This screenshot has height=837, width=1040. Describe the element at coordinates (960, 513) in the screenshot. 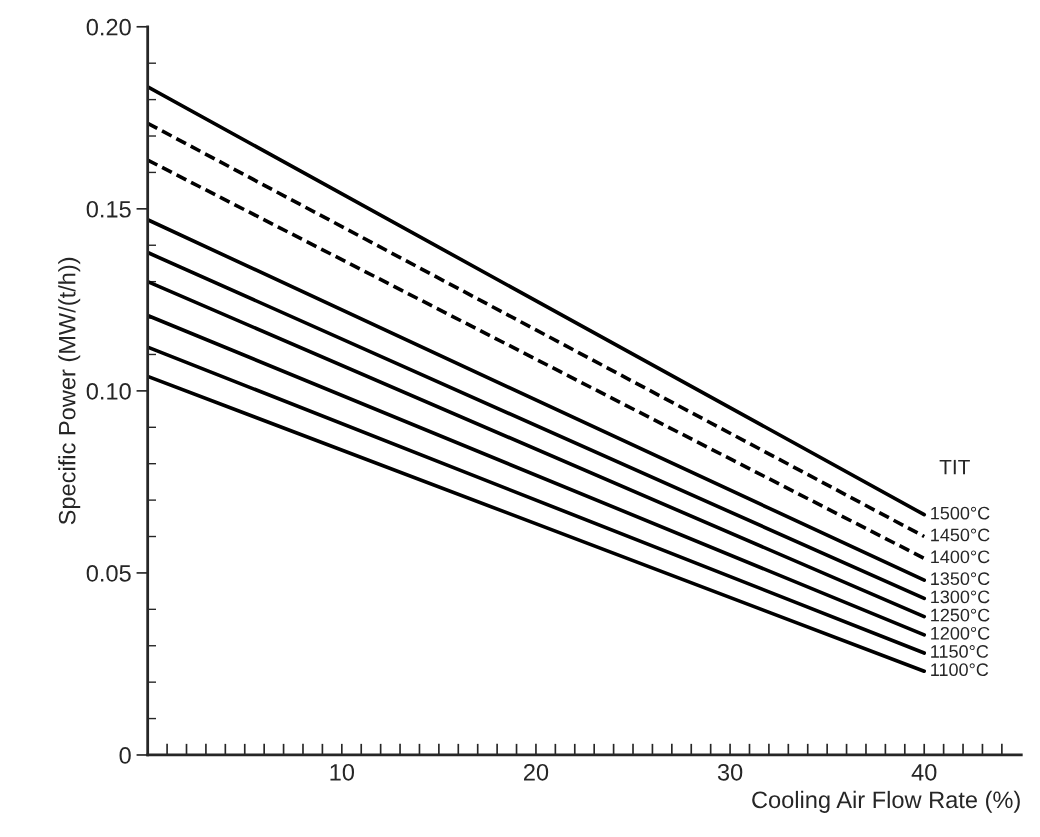

I see `series-label: 1500°C` at that location.